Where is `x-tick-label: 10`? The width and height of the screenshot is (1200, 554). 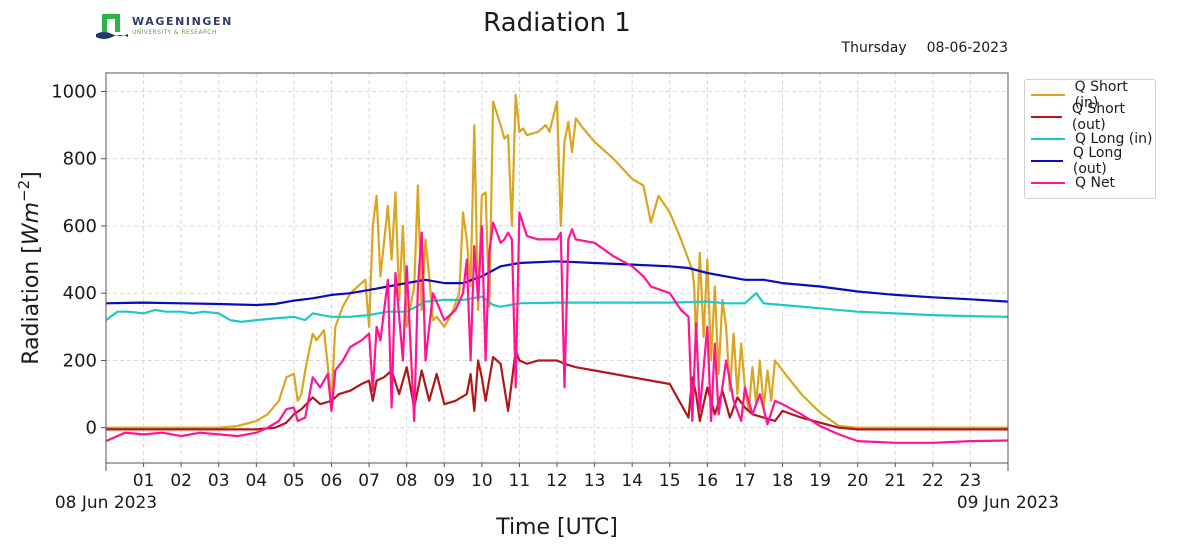
x-tick-label: 10 is located at coordinates (482, 481).